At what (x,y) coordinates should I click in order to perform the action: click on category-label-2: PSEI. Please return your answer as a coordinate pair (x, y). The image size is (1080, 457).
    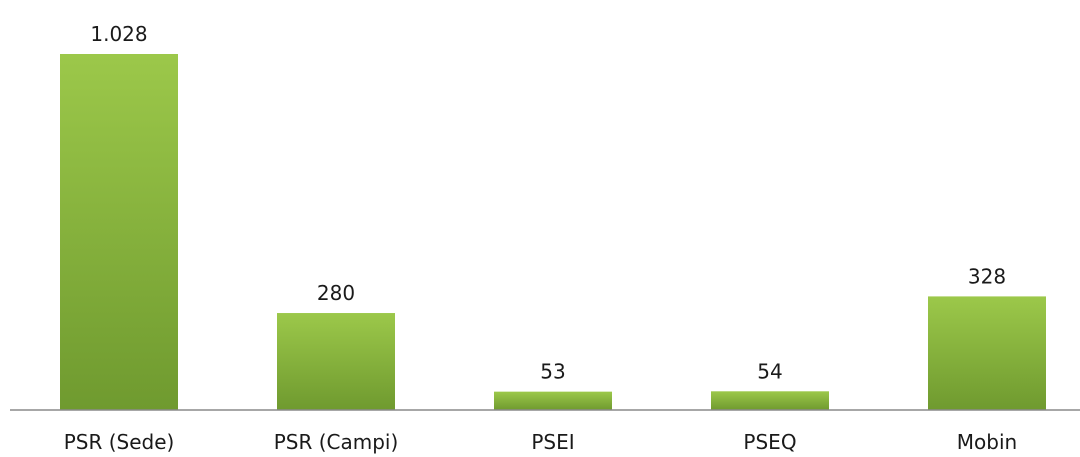
    Looking at the image, I should click on (552, 442).